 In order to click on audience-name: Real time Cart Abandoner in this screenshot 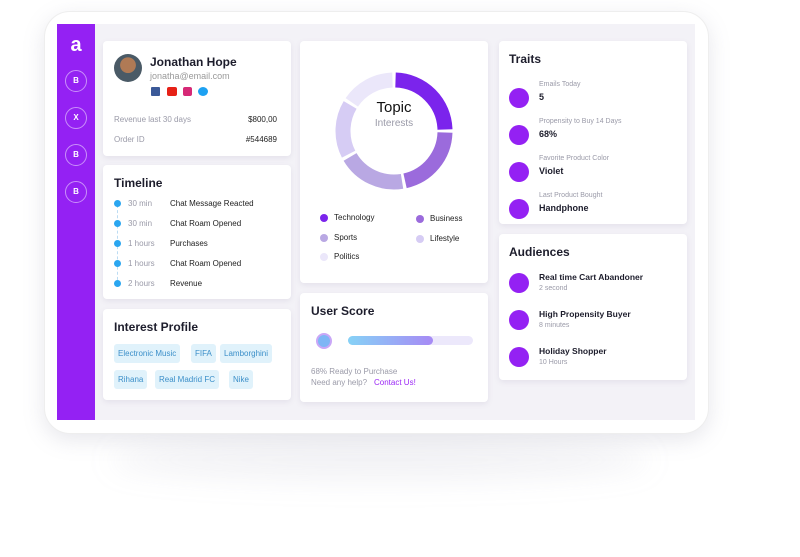, I will do `click(591, 277)`.